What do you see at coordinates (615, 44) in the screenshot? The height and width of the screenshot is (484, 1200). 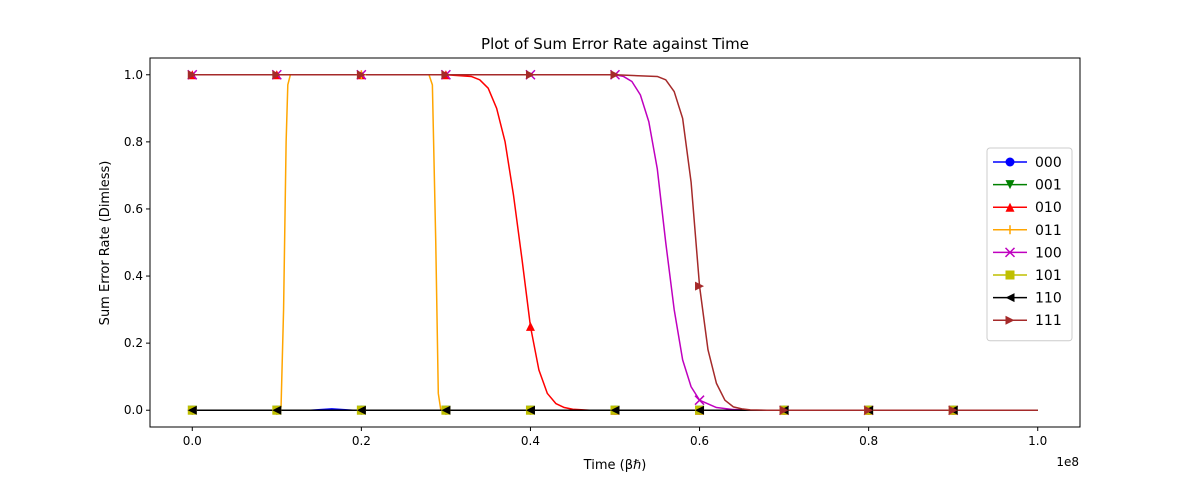 I see `chart-title: Plot of Sum Error Rate against Time` at bounding box center [615, 44].